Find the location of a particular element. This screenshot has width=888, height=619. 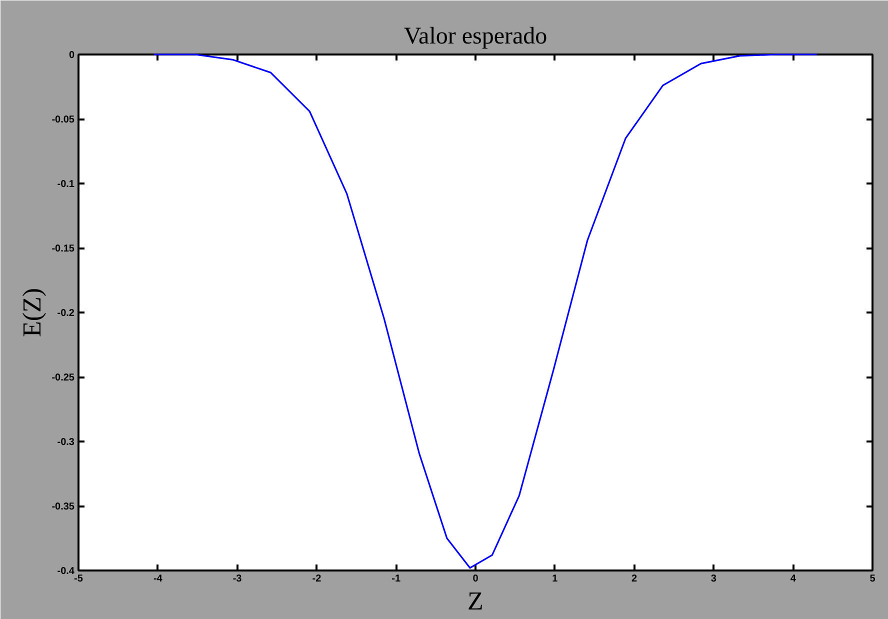

x-tick-label: -4 is located at coordinates (158, 579).